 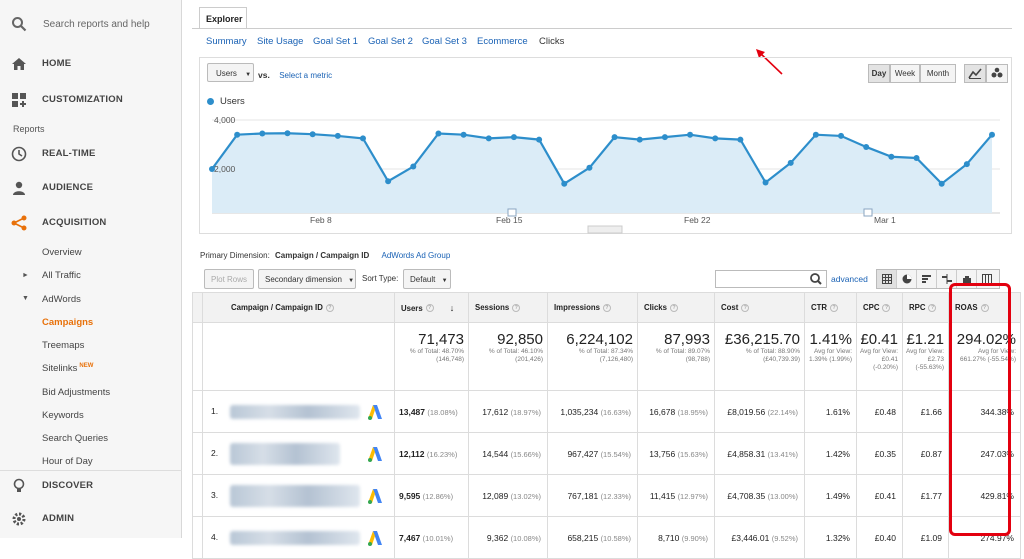 I want to click on view-comparison-button, so click(x=947, y=279).